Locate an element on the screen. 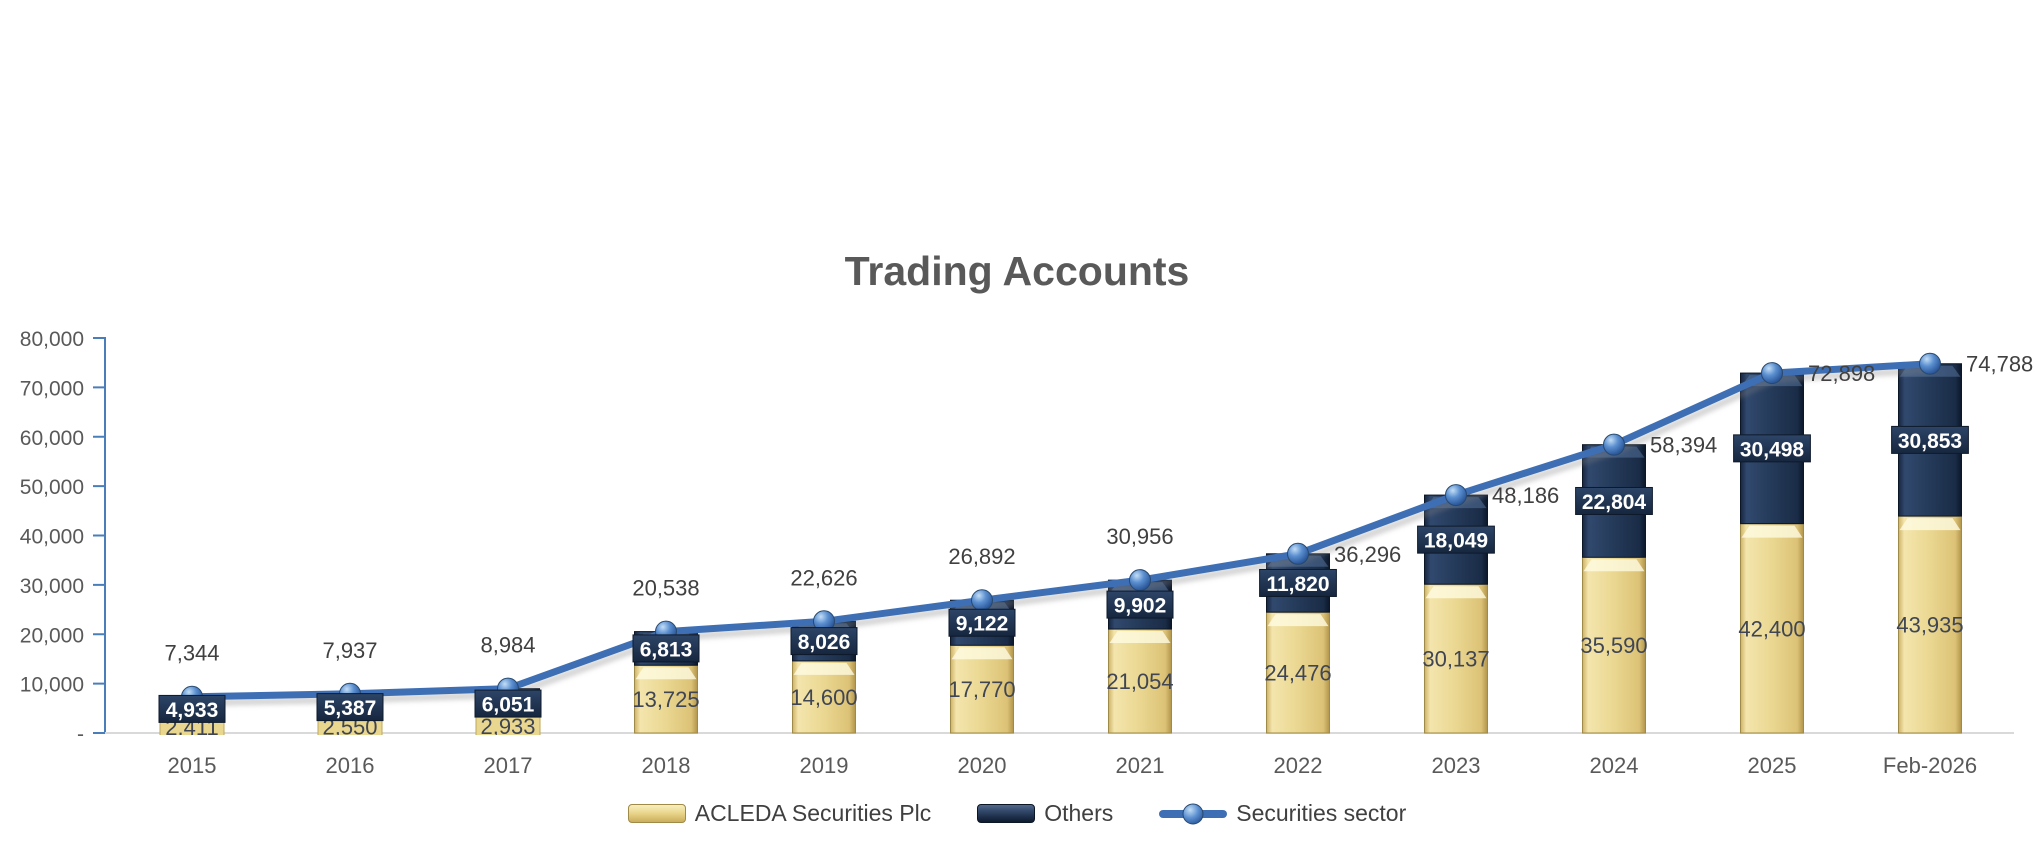 The width and height of the screenshot is (2034, 857). label-securities-2021: 30,956 is located at coordinates (1139, 536).